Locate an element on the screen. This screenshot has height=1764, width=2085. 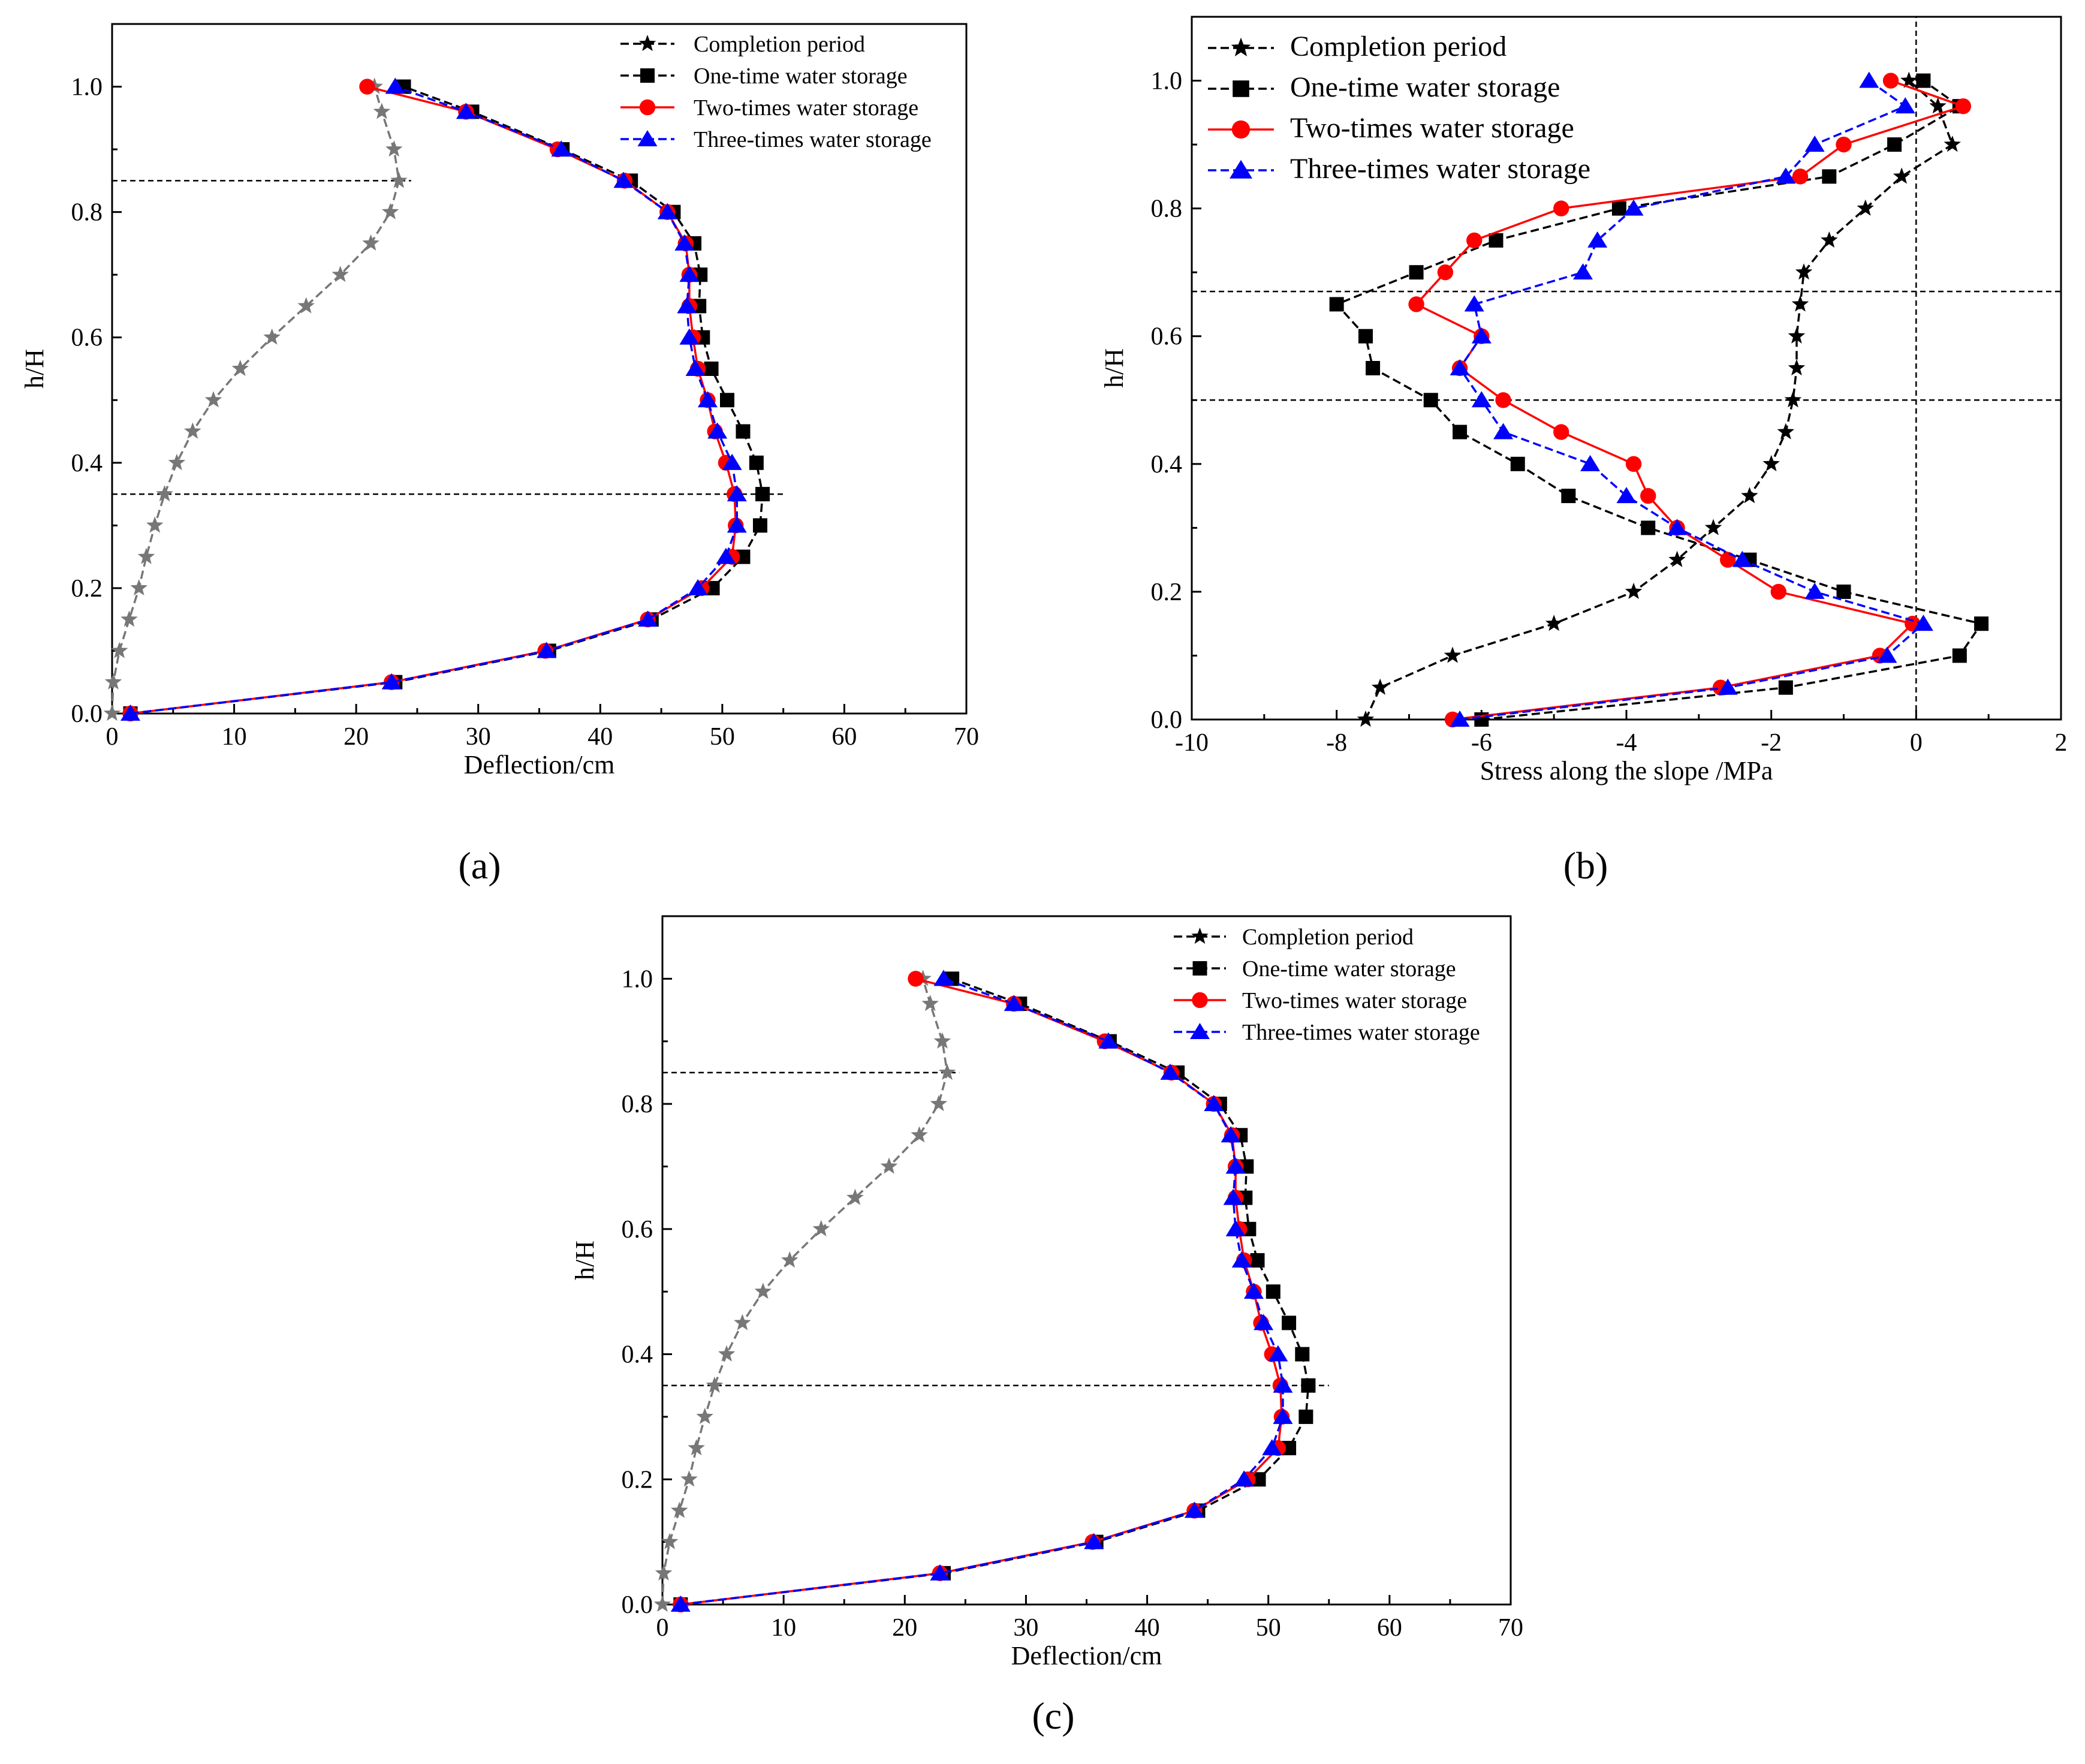
x-axis-title: Deflection/cm is located at coordinates (539, 764).